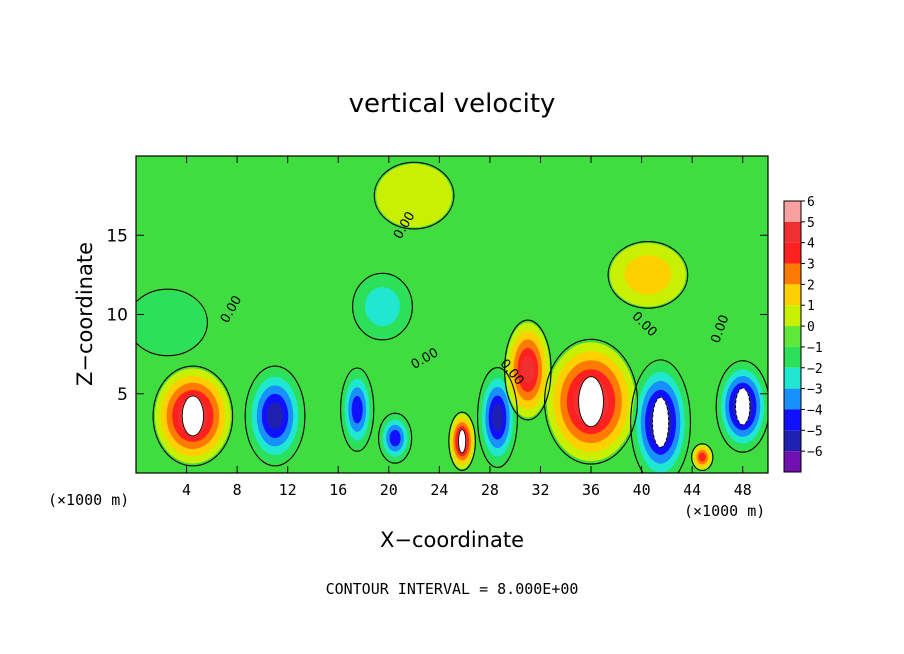 The width and height of the screenshot is (904, 654). I want to click on x-tick-label-3: 16, so click(338, 490).